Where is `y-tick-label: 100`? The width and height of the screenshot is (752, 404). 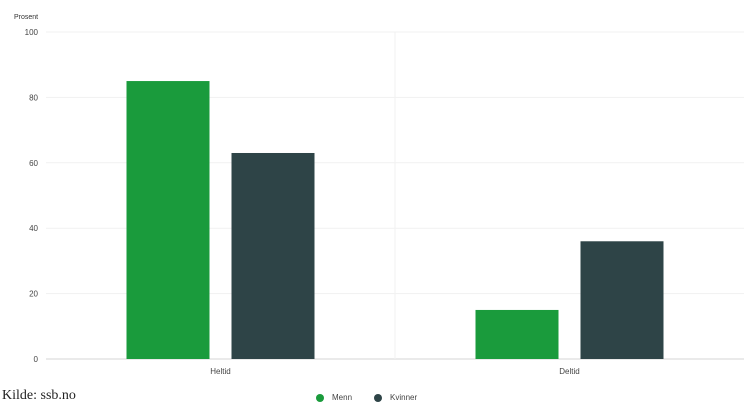
y-tick-label: 100 is located at coordinates (32, 32).